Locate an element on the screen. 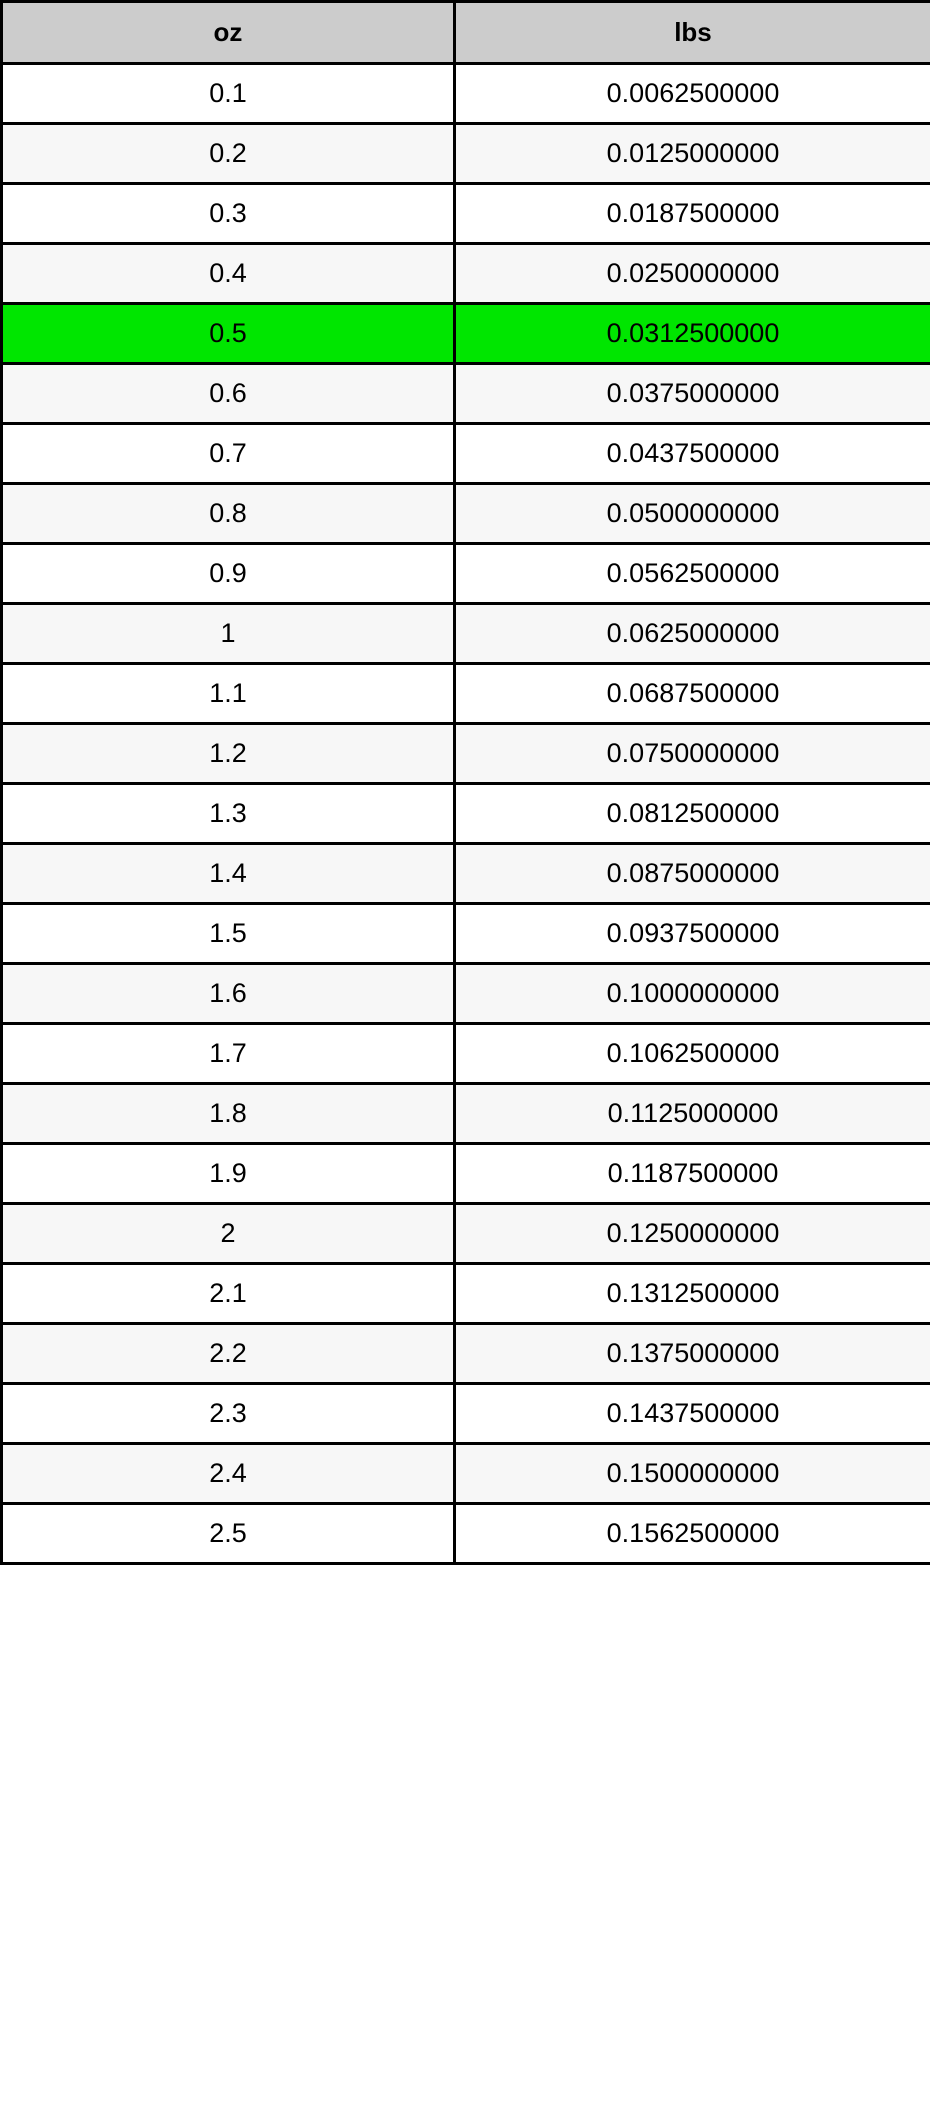 The width and height of the screenshot is (930, 2115). table-row: 1.4 0.0875000000 is located at coordinates (465, 873).